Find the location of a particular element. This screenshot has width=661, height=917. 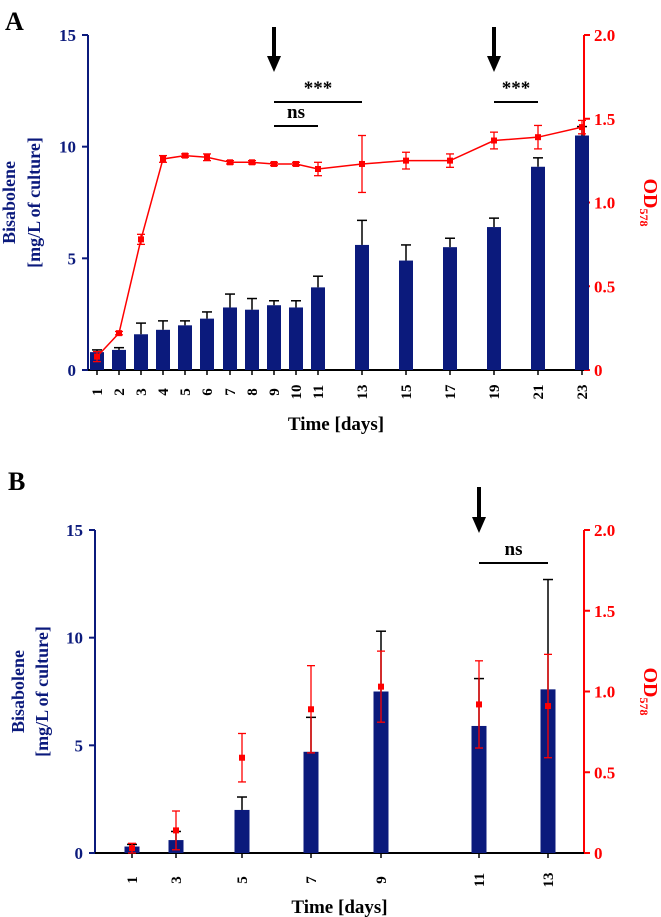

x-tick-label: 17 is located at coordinates (451, 392).